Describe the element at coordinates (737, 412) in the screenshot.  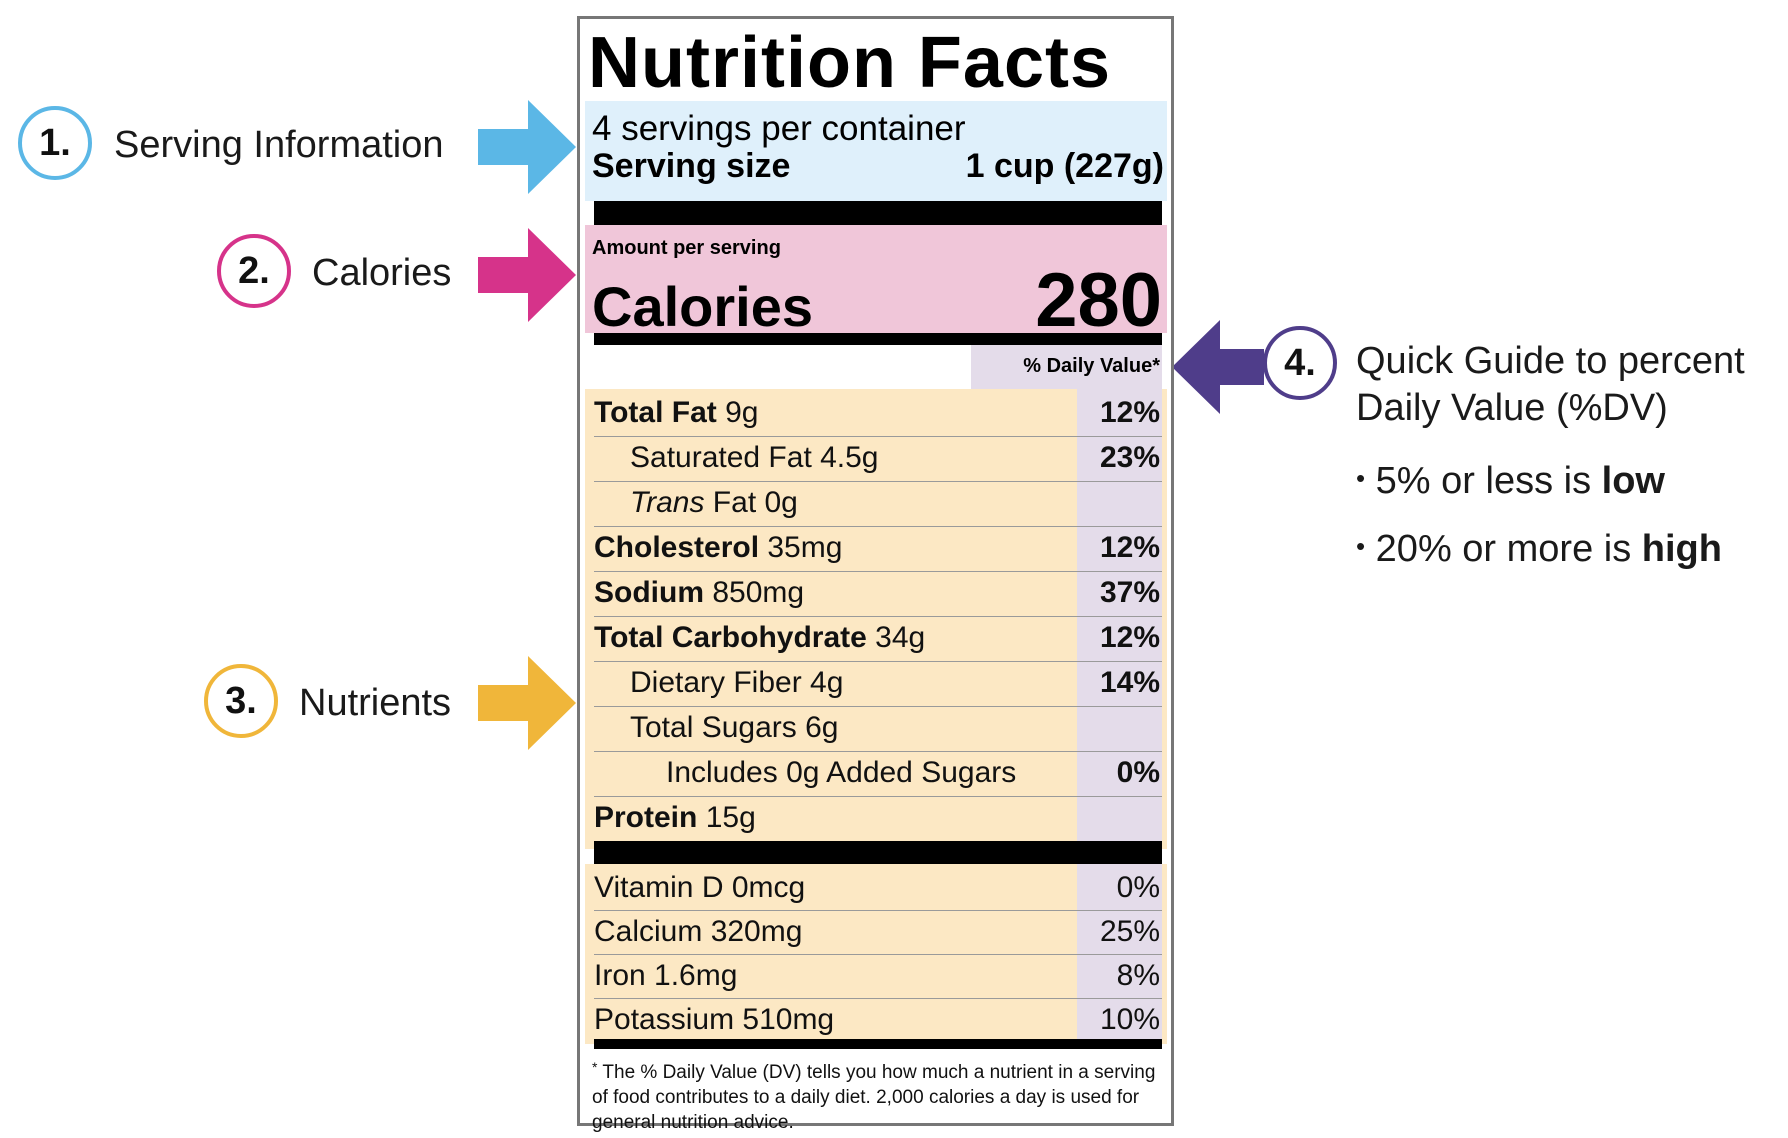
I see `nutrient-amount: 9g` at that location.